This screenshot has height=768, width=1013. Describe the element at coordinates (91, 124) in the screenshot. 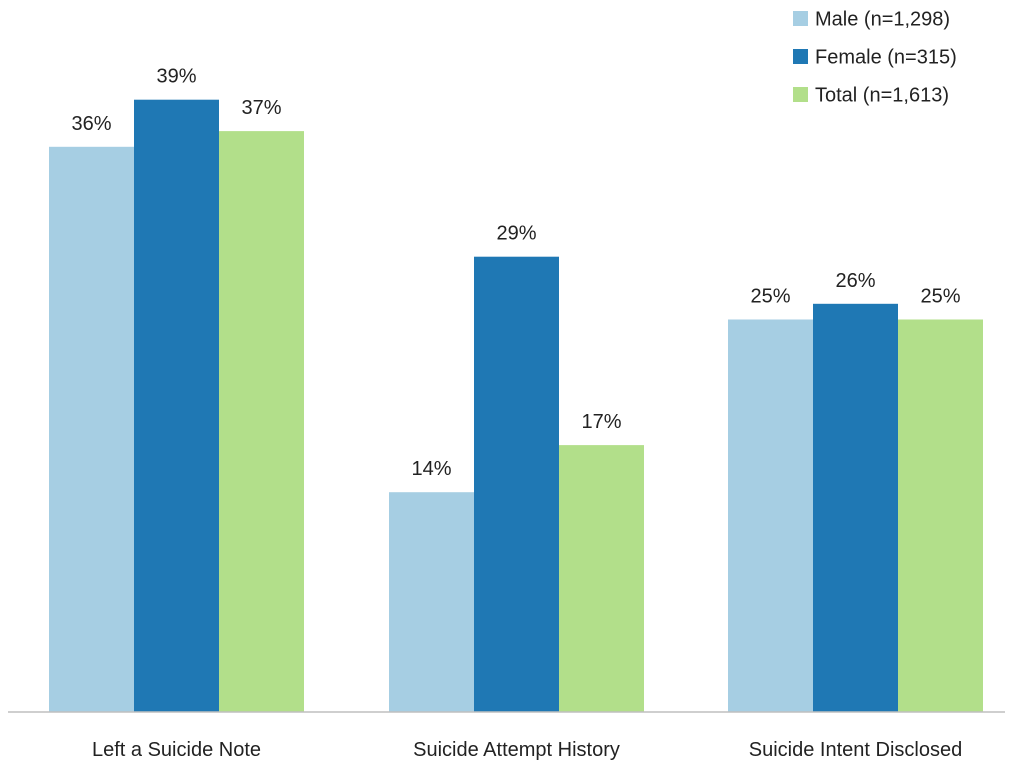

I see `data-label: 36%` at that location.